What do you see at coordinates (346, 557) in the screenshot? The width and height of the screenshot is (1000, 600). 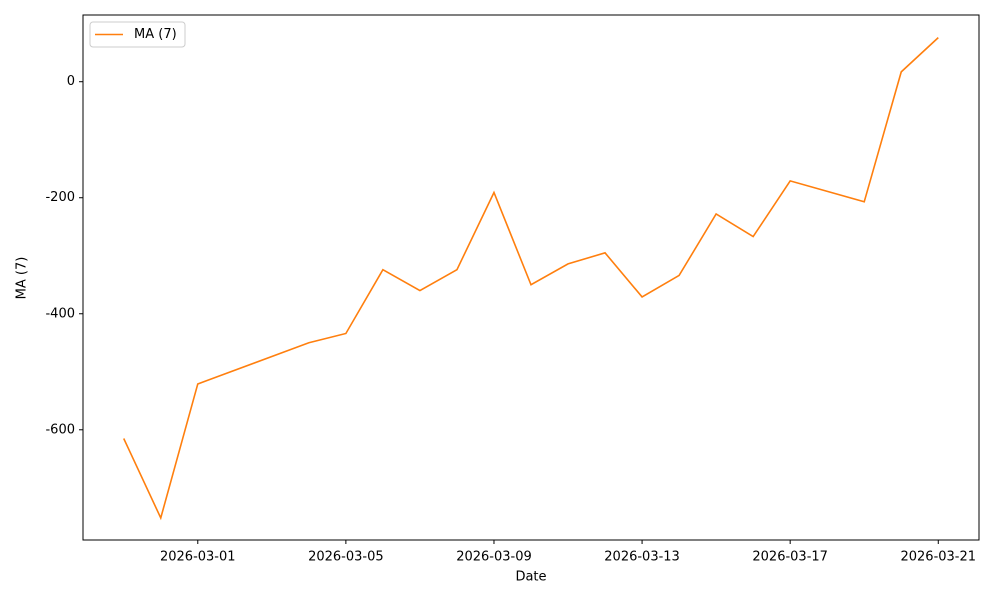 I see `x-tick-label: 2026-03-05` at bounding box center [346, 557].